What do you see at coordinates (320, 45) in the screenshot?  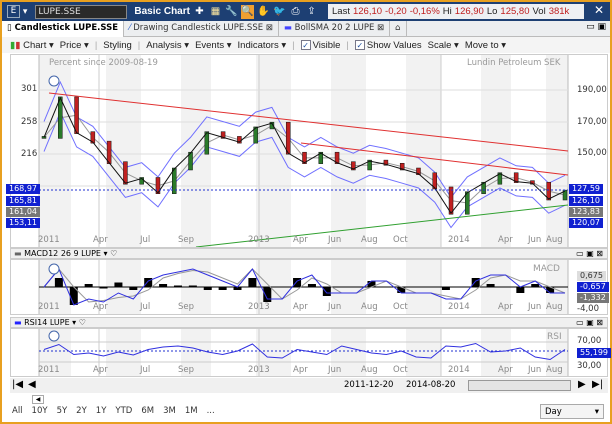 I see `visible-checkbox: ✓ Visible` at bounding box center [320, 45].